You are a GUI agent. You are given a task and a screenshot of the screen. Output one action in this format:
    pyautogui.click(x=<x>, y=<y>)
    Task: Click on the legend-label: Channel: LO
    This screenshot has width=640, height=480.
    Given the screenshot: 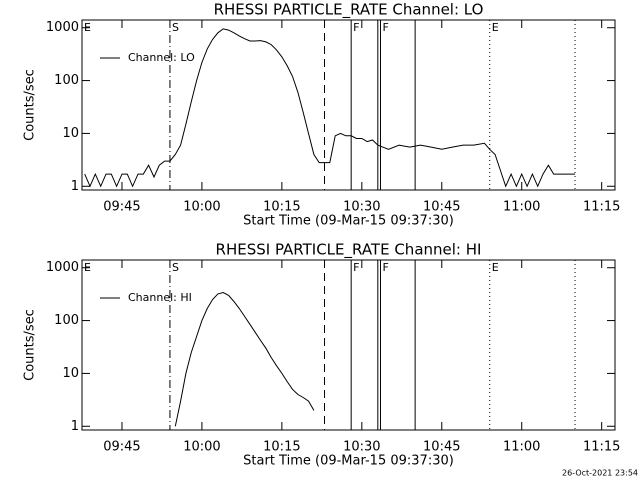 What is the action you would take?
    pyautogui.click(x=161, y=57)
    